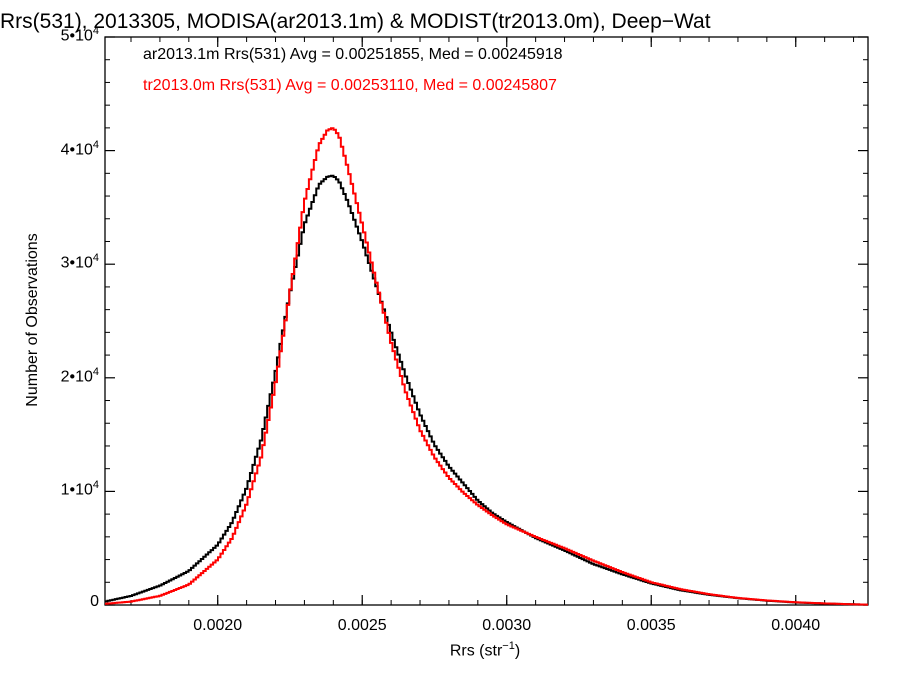 The image size is (900, 675). Describe the element at coordinates (76, 263) in the screenshot. I see `y-tick-label-base: 3•10` at that location.